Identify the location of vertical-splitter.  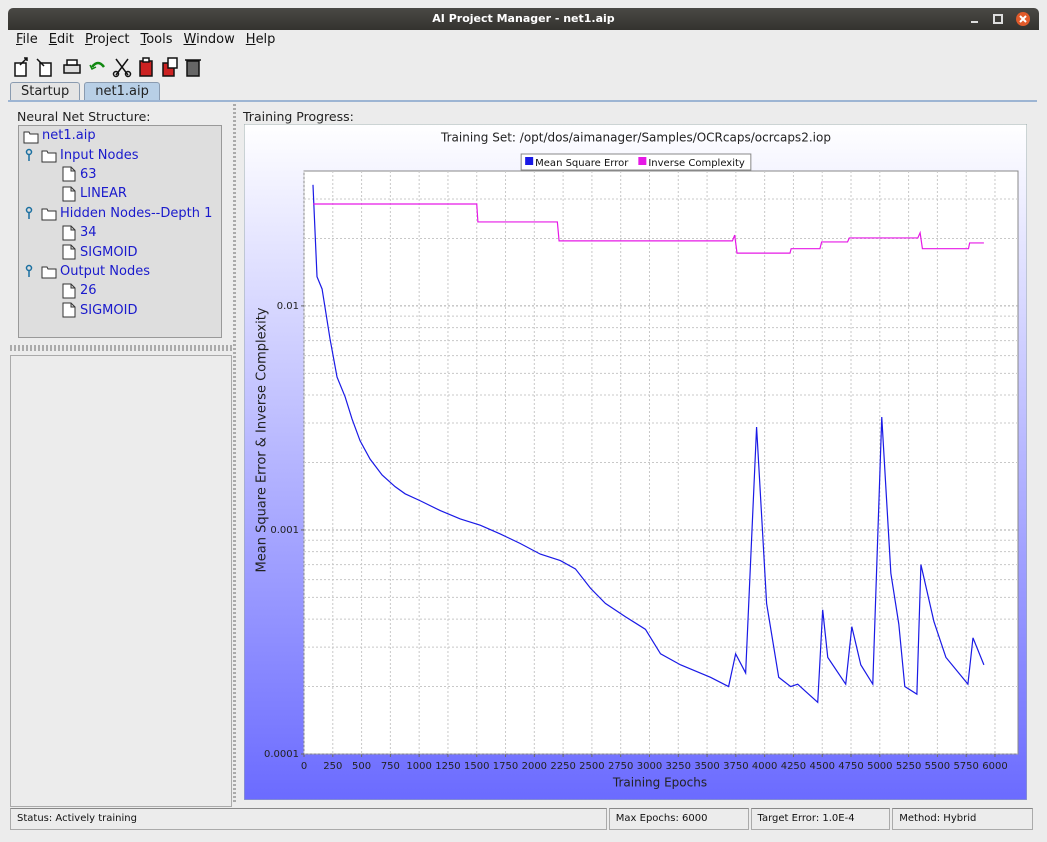
(234, 454).